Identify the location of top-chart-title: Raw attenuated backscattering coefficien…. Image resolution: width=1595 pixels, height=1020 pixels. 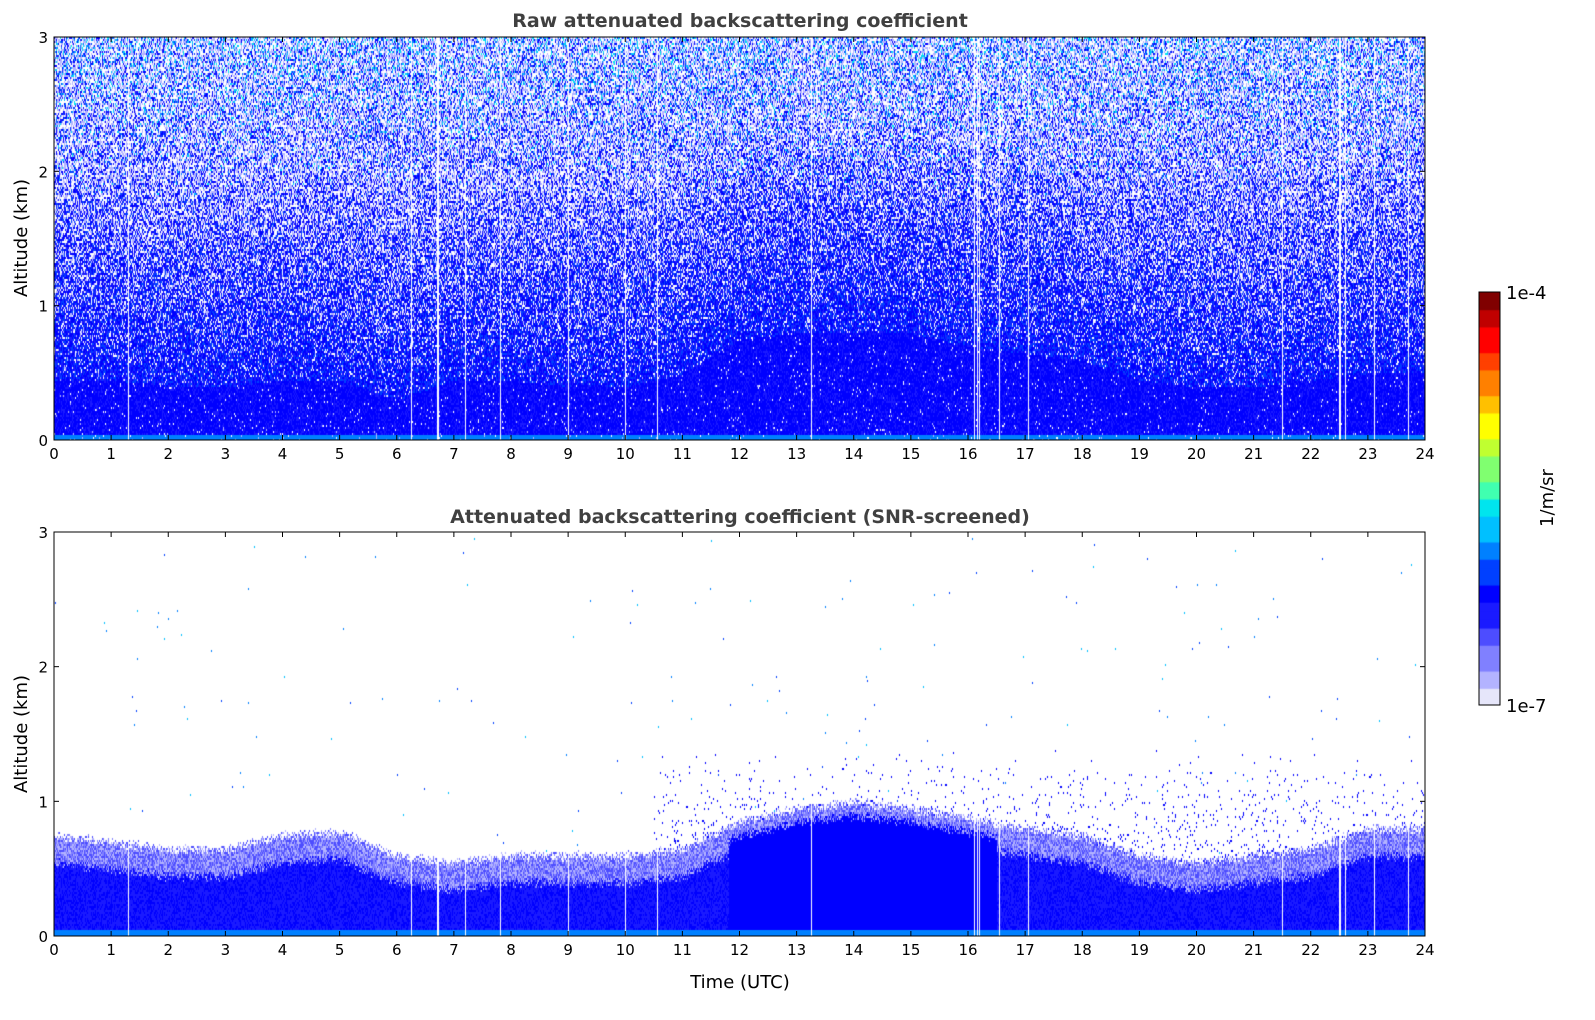
(740, 21).